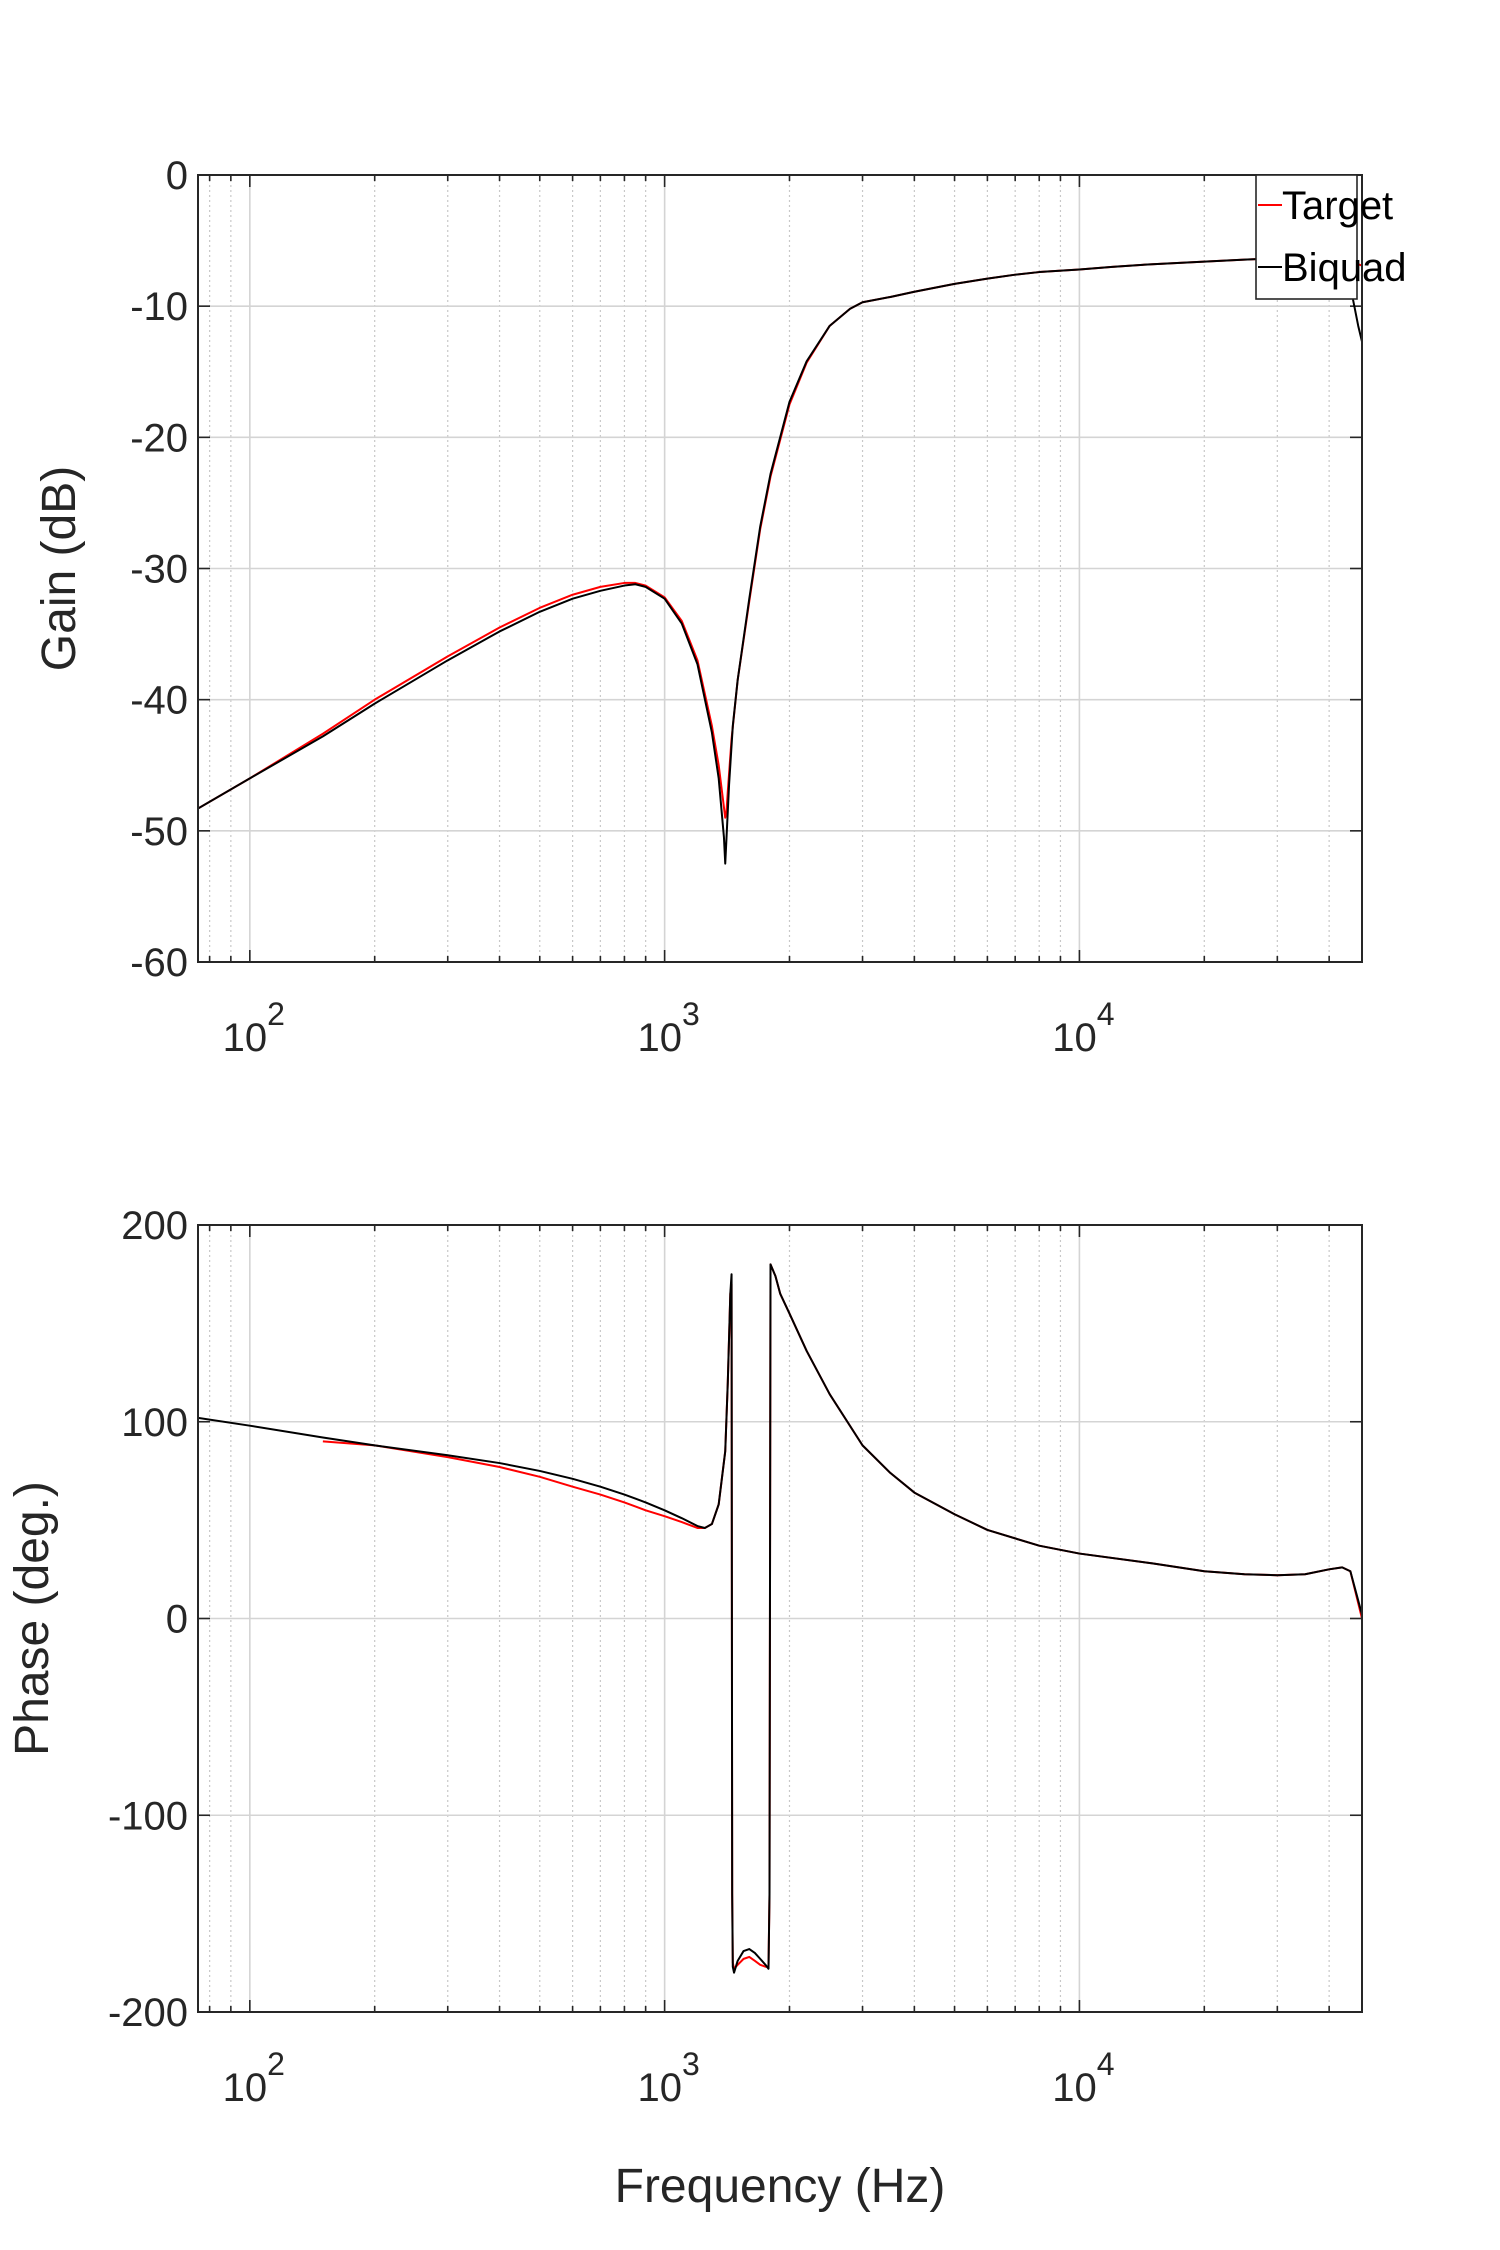  Describe the element at coordinates (148, 2013) in the screenshot. I see `phase-y-tick-label: -200` at that location.